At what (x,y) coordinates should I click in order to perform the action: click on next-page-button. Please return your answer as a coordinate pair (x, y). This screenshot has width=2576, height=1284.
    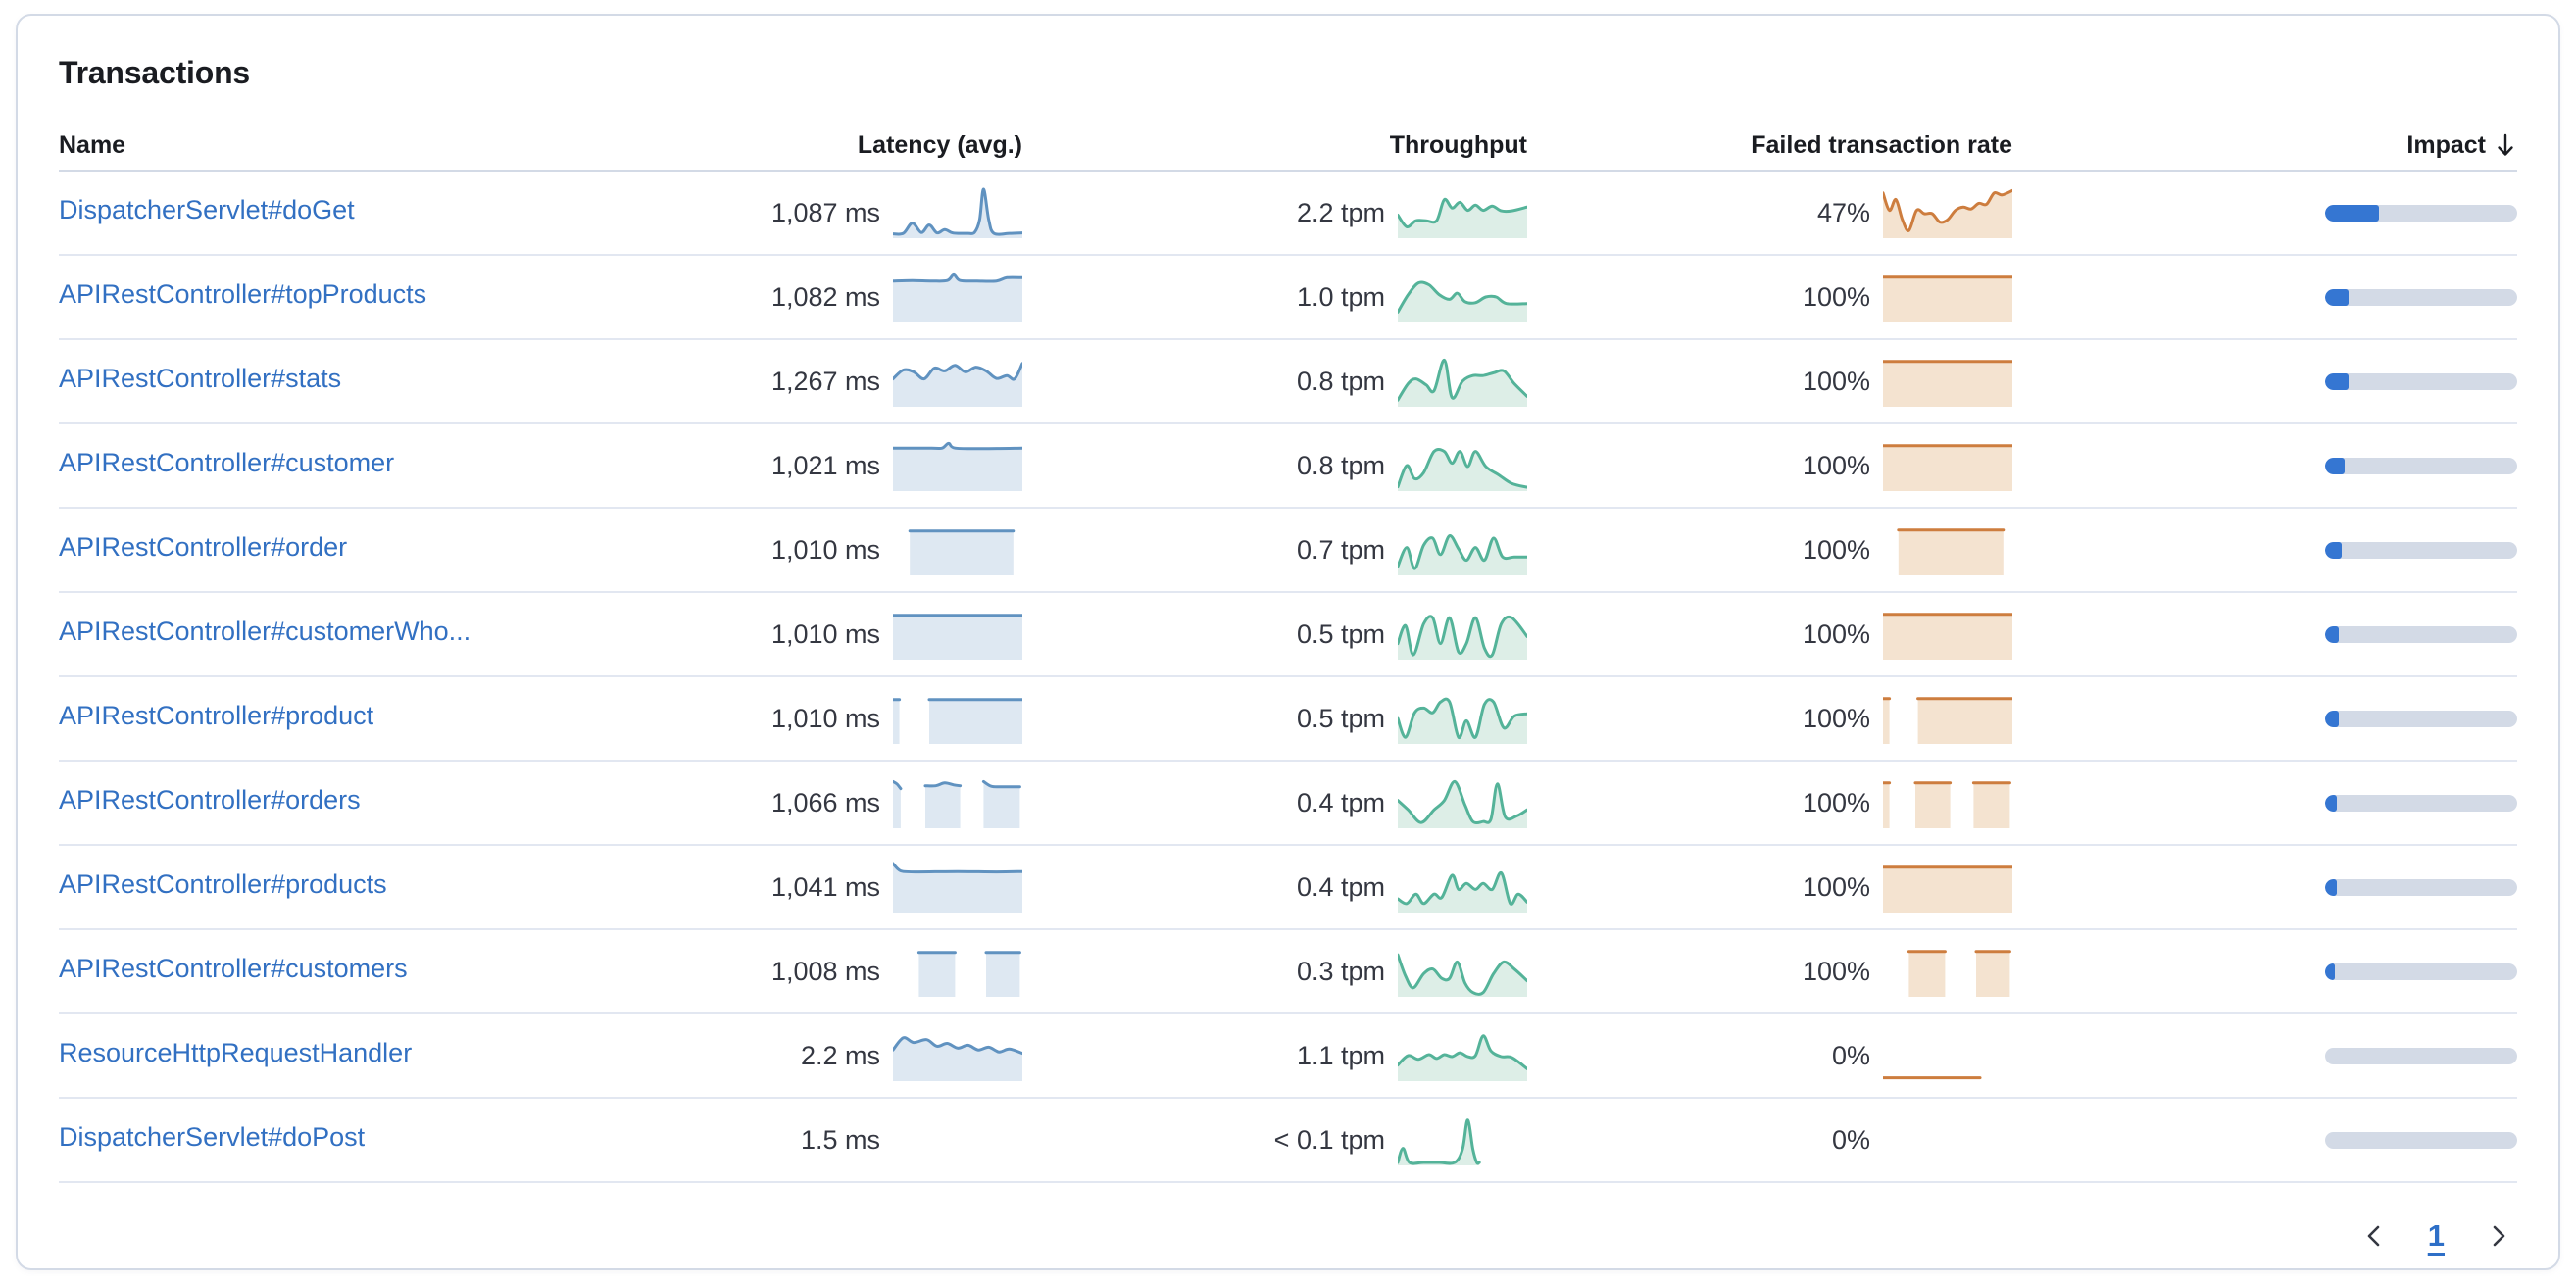
    Looking at the image, I should click on (2498, 1236).